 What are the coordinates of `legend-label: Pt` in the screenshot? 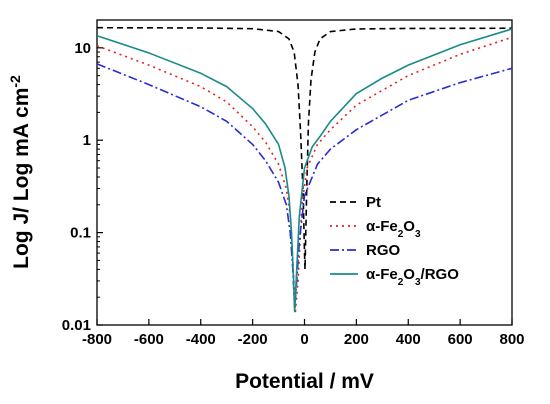 It's located at (373, 202).